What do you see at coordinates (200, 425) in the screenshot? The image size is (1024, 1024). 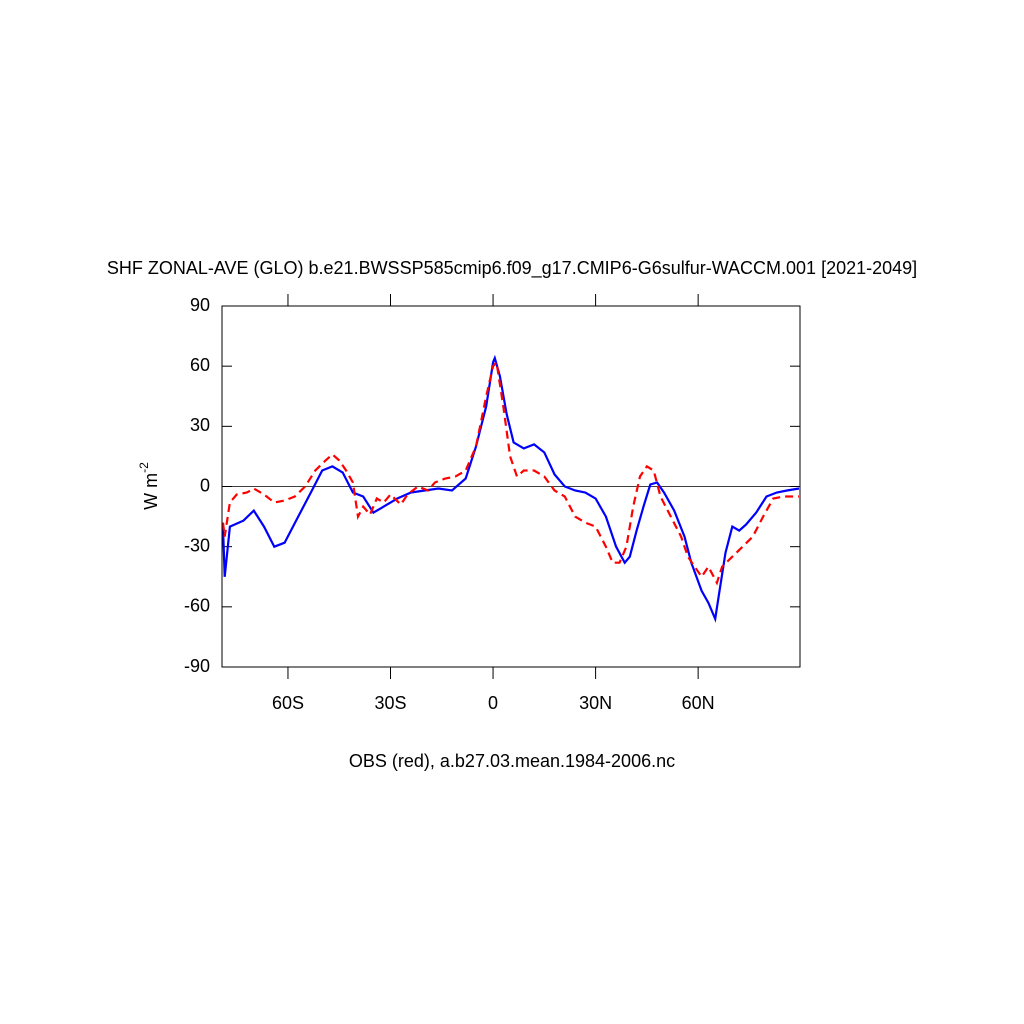 I see `y-tick-label: 30` at bounding box center [200, 425].